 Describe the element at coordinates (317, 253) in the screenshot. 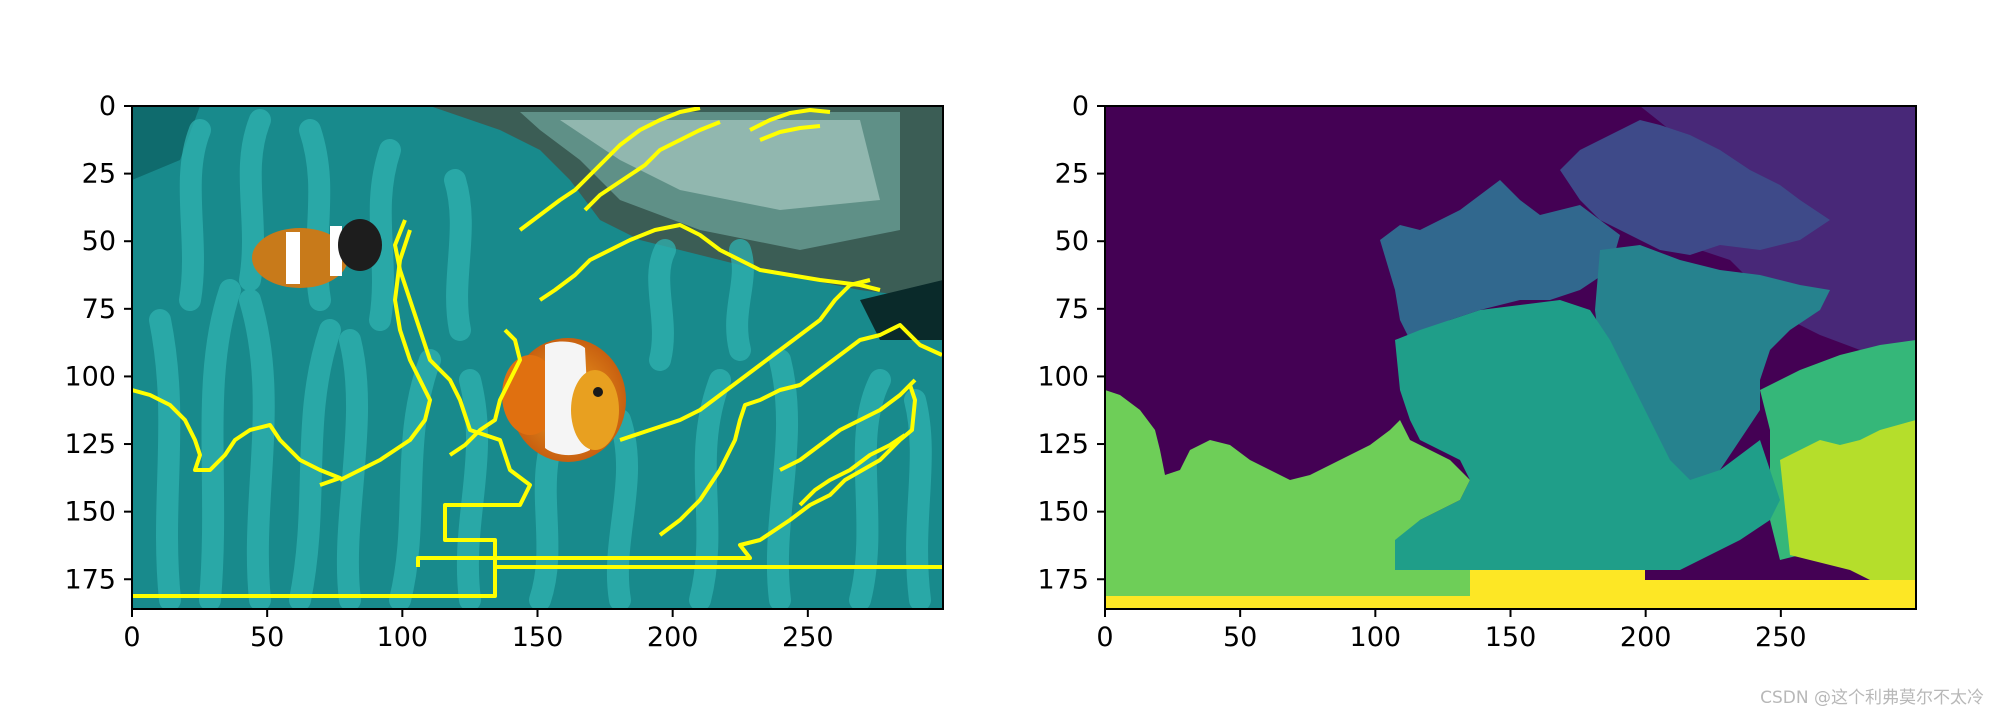

I see `small-clownfish` at that location.